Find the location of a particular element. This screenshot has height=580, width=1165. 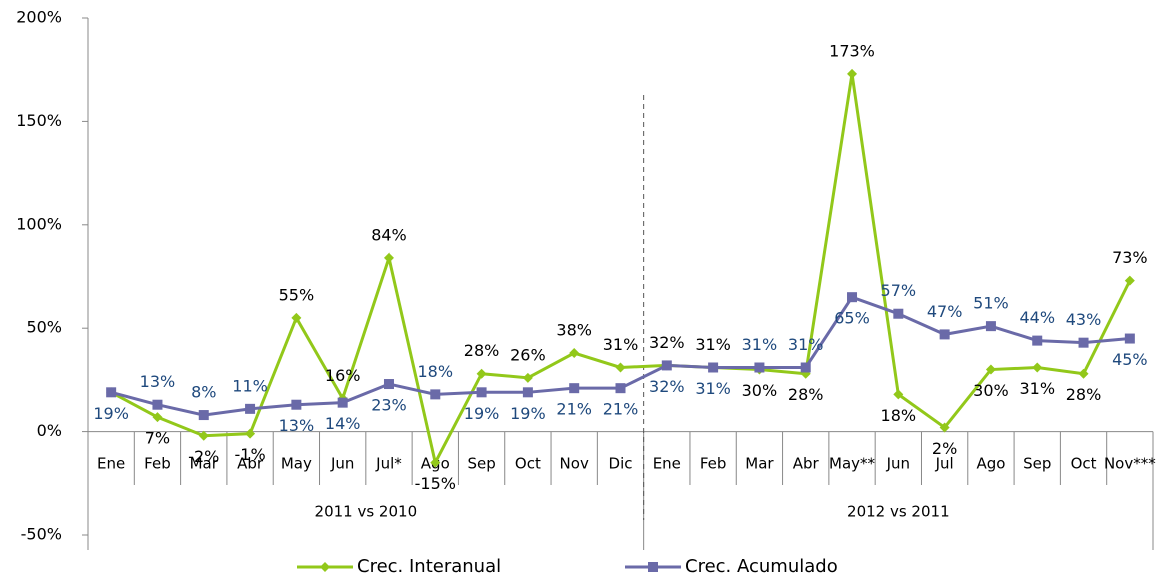

x-tick-label: Feb is located at coordinates (713, 464).